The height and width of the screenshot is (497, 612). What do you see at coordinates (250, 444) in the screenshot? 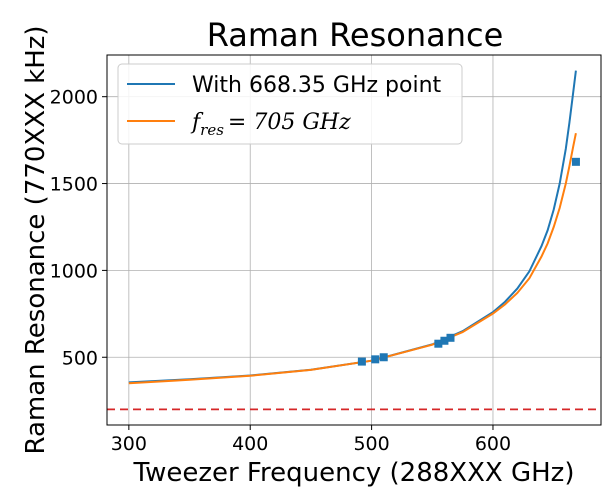
I see `x-tick-label: 400` at bounding box center [250, 444].